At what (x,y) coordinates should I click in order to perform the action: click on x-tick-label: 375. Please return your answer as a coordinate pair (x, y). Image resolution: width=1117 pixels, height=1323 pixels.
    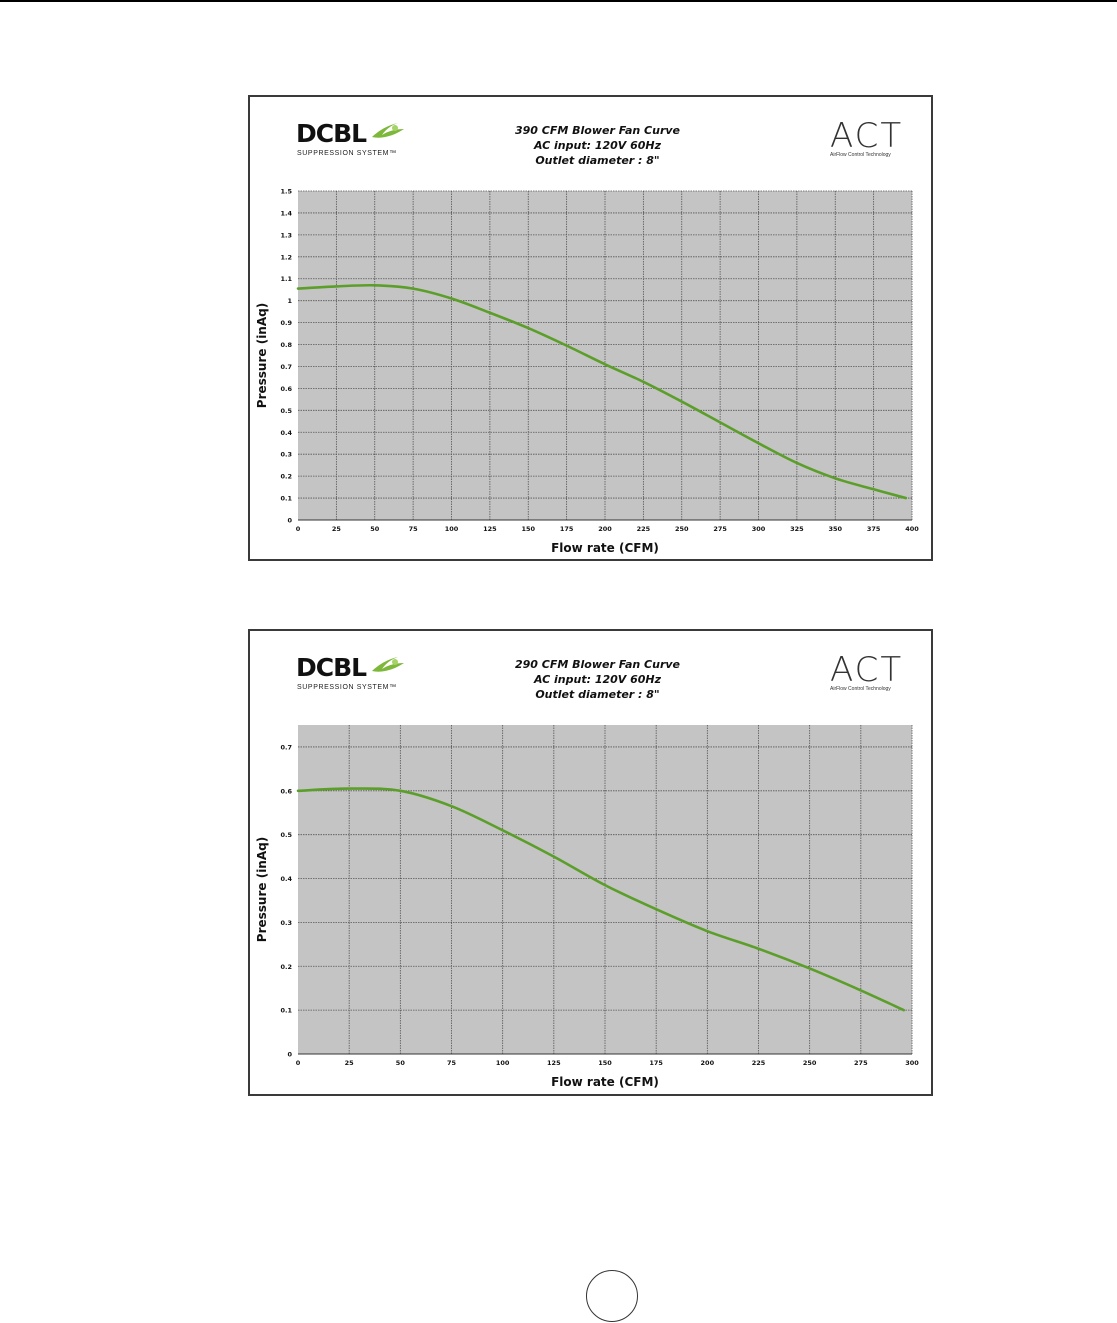
    Looking at the image, I should click on (874, 529).